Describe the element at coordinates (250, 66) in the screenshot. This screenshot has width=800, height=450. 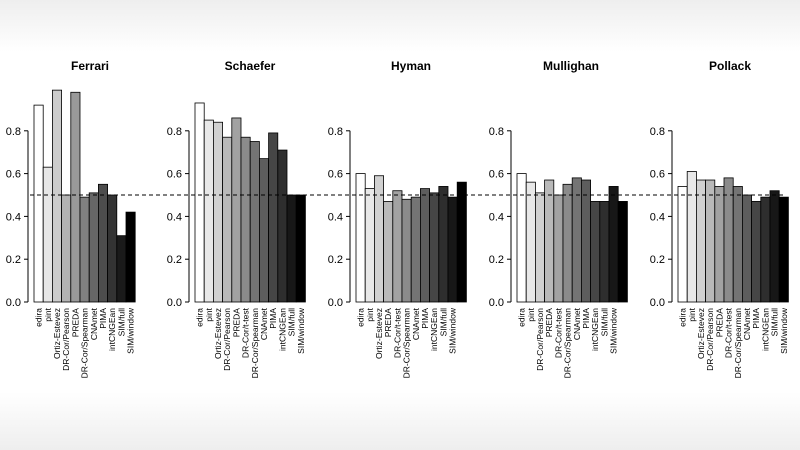
I see `panel-title: Schaefer` at that location.